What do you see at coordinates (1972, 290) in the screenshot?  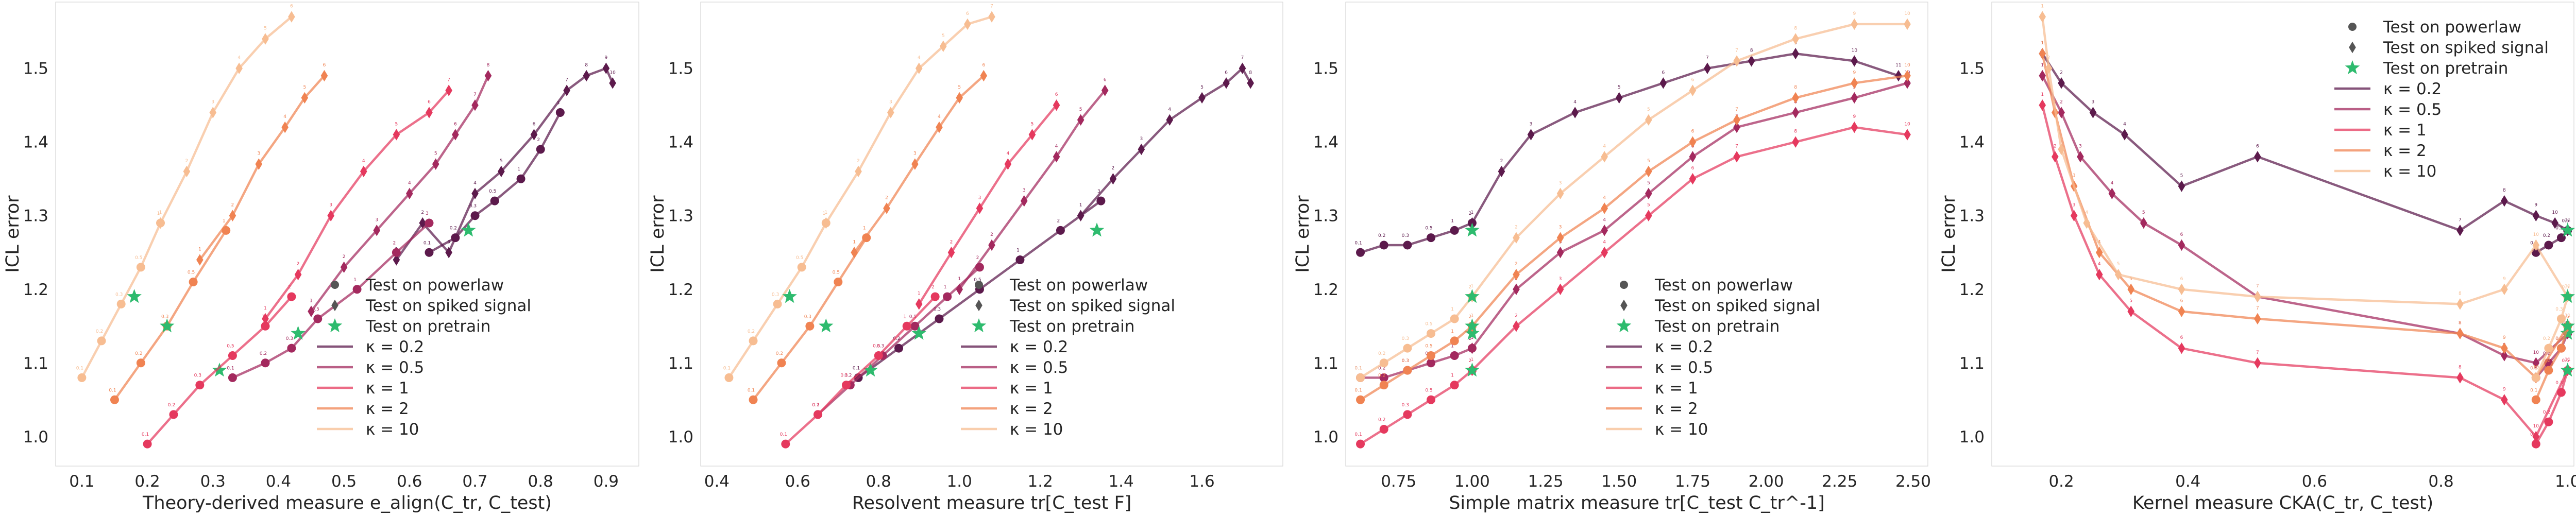 I see `y-tick-label: 1.2` at bounding box center [1972, 290].